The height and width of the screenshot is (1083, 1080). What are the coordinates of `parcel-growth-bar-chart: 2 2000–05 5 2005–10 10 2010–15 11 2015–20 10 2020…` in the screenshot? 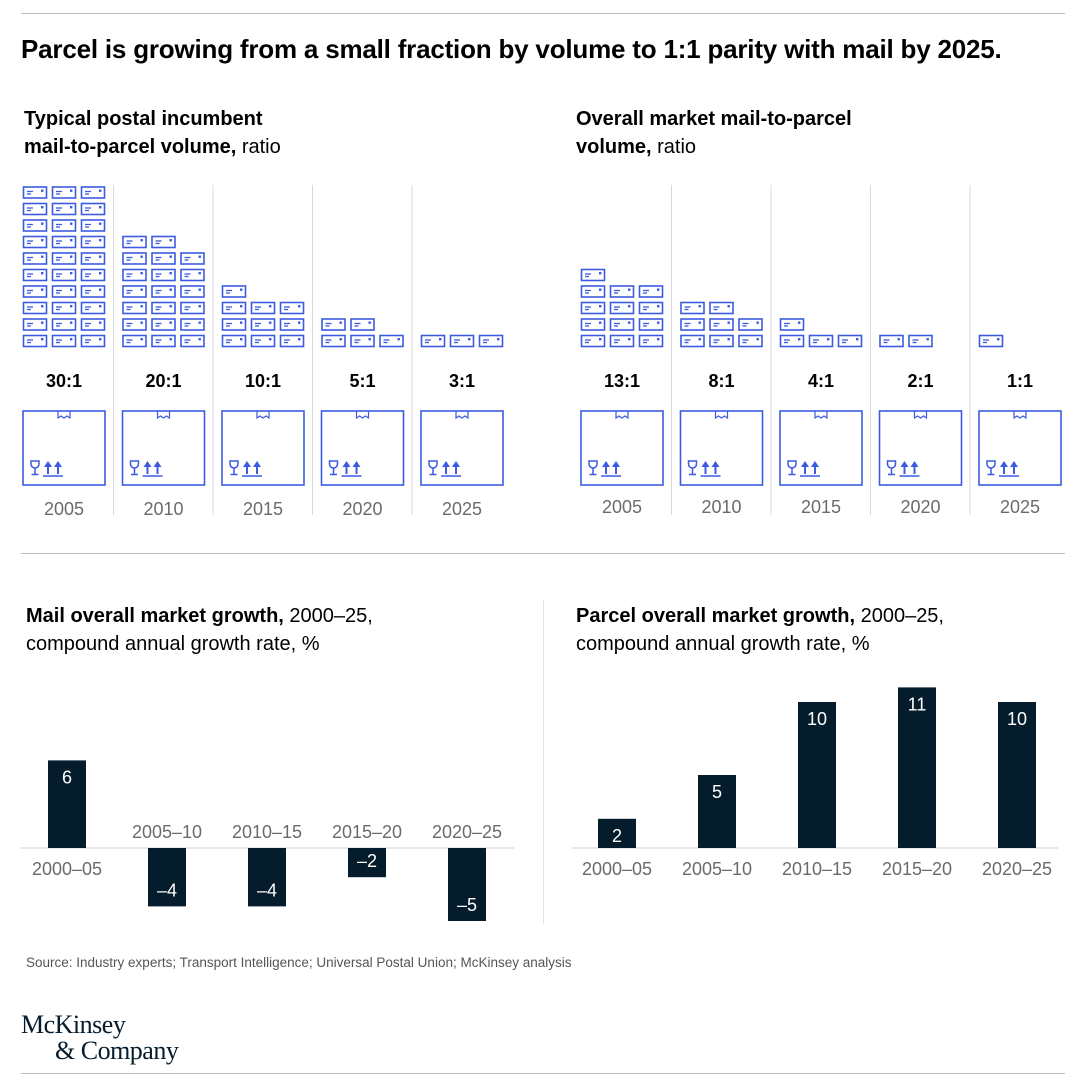 It's located at (815, 783).